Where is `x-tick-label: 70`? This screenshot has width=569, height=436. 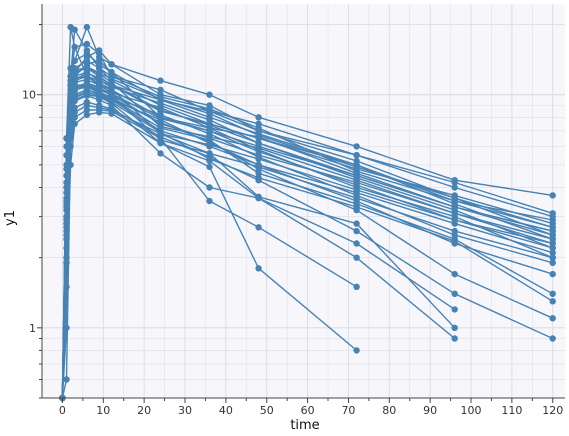 x-tick-label: 70 is located at coordinates (348, 410).